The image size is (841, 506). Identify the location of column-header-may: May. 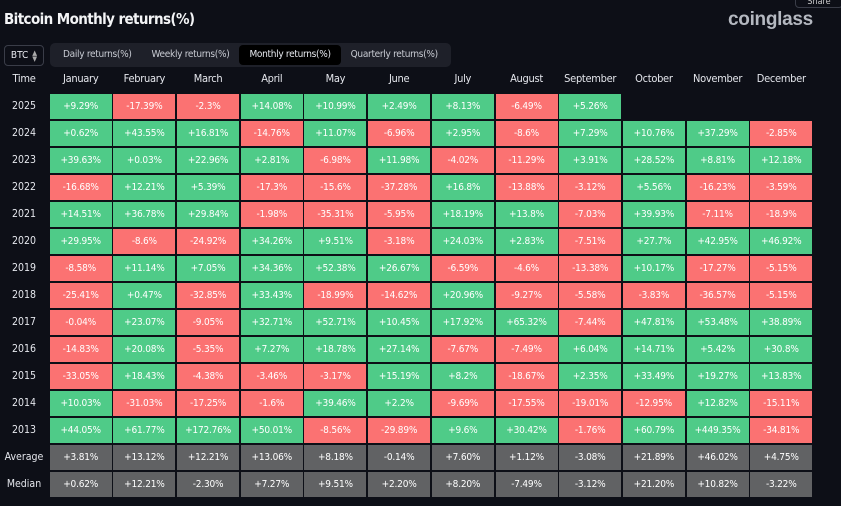
(335, 78).